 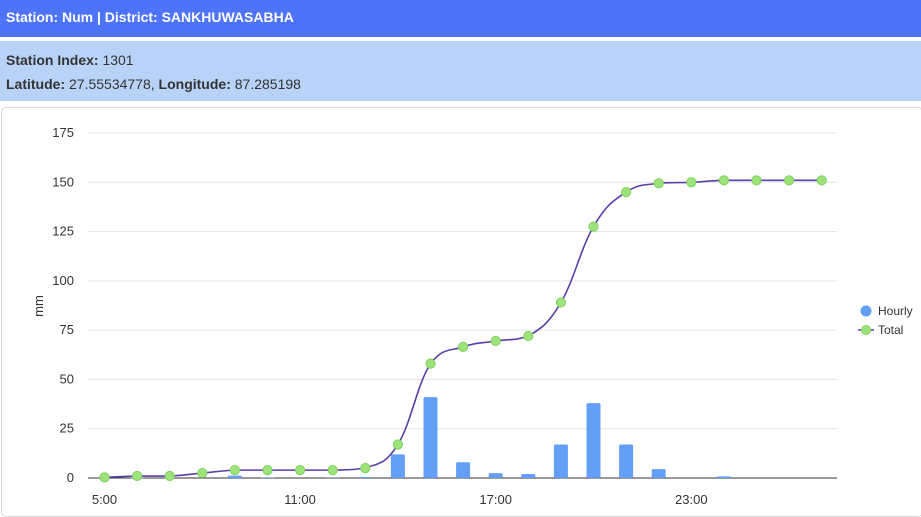 What do you see at coordinates (885, 320) in the screenshot?
I see `chart-legend: Hourly Total` at bounding box center [885, 320].